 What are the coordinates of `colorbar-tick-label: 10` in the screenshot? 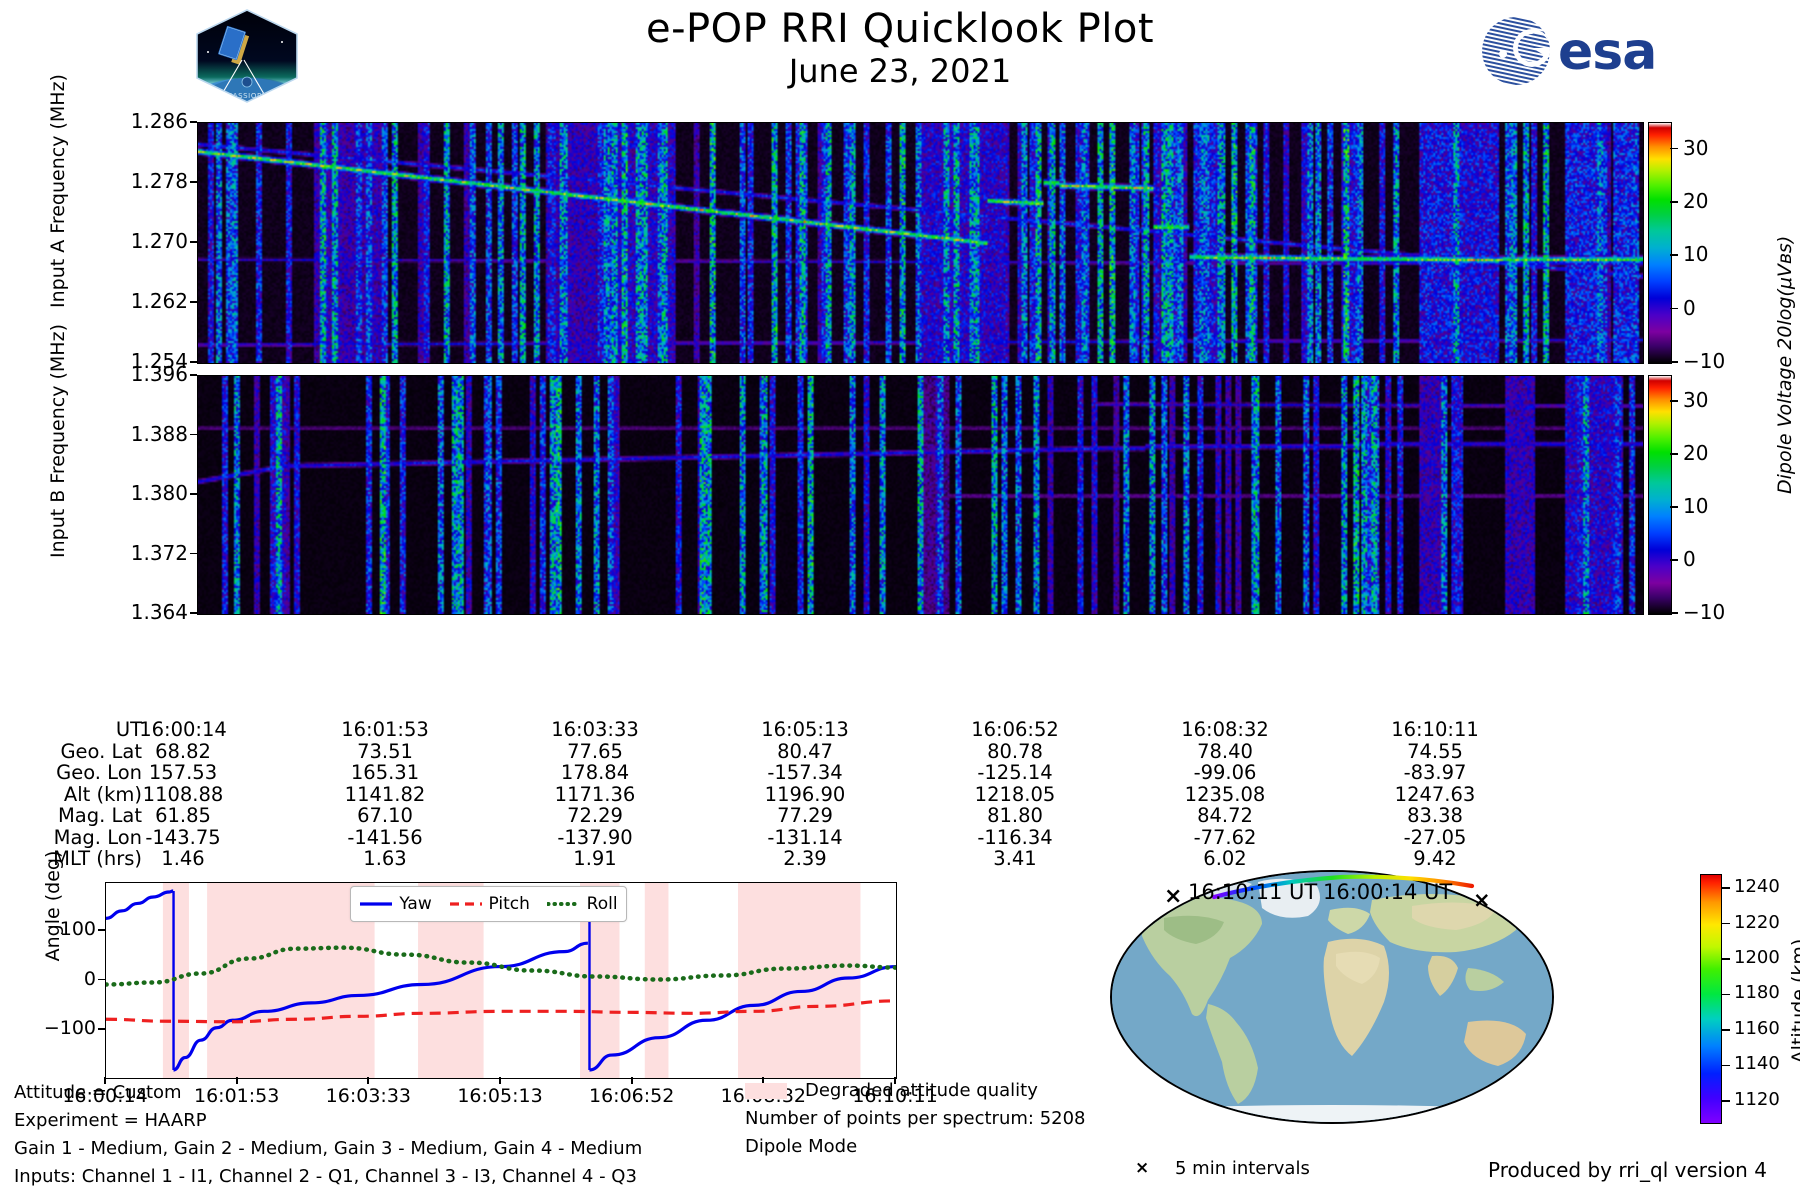 It's located at (1696, 254).